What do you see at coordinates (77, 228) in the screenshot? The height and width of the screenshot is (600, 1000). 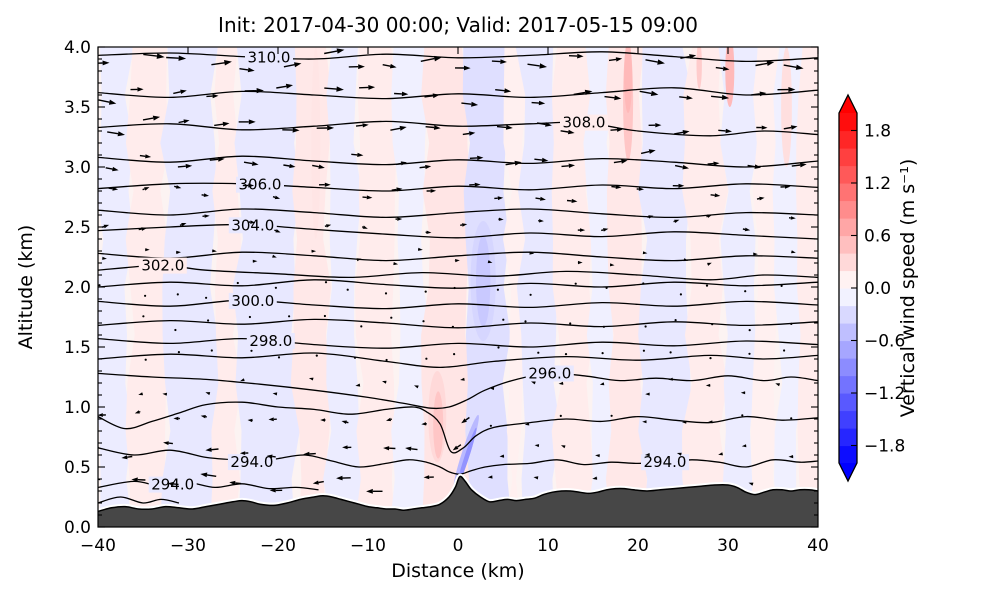 I see `svg-text: 2.5` at bounding box center [77, 228].